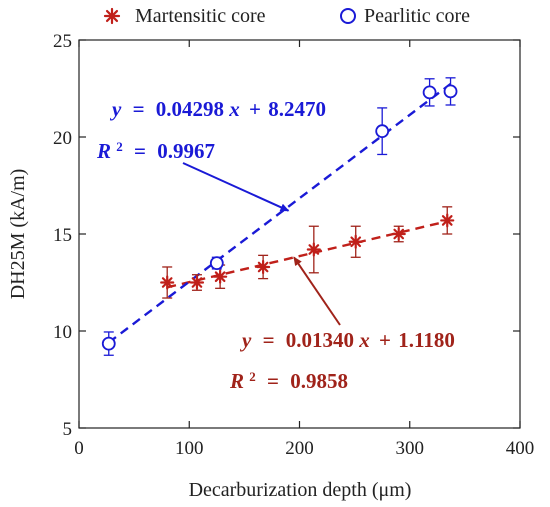  I want to click on legend-item-martensitic: Martensitic core, so click(184, 16).